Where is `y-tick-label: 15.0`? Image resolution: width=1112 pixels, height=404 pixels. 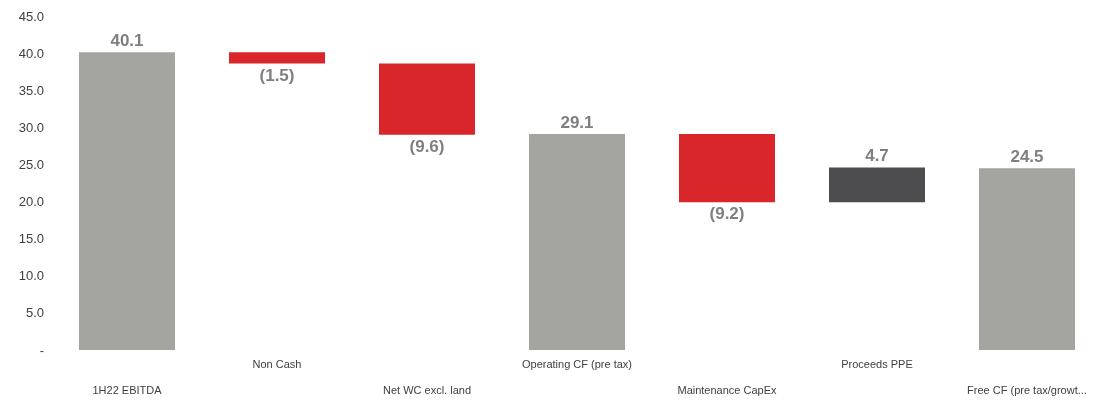 y-tick-label: 15.0 is located at coordinates (31, 239).